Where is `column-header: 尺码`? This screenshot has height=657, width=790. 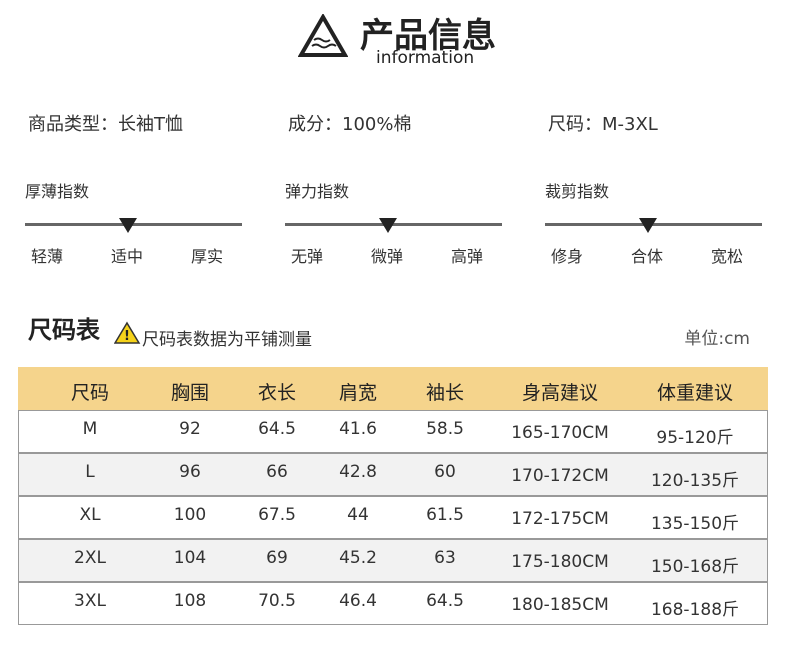
column-header: 尺码 is located at coordinates (90, 393).